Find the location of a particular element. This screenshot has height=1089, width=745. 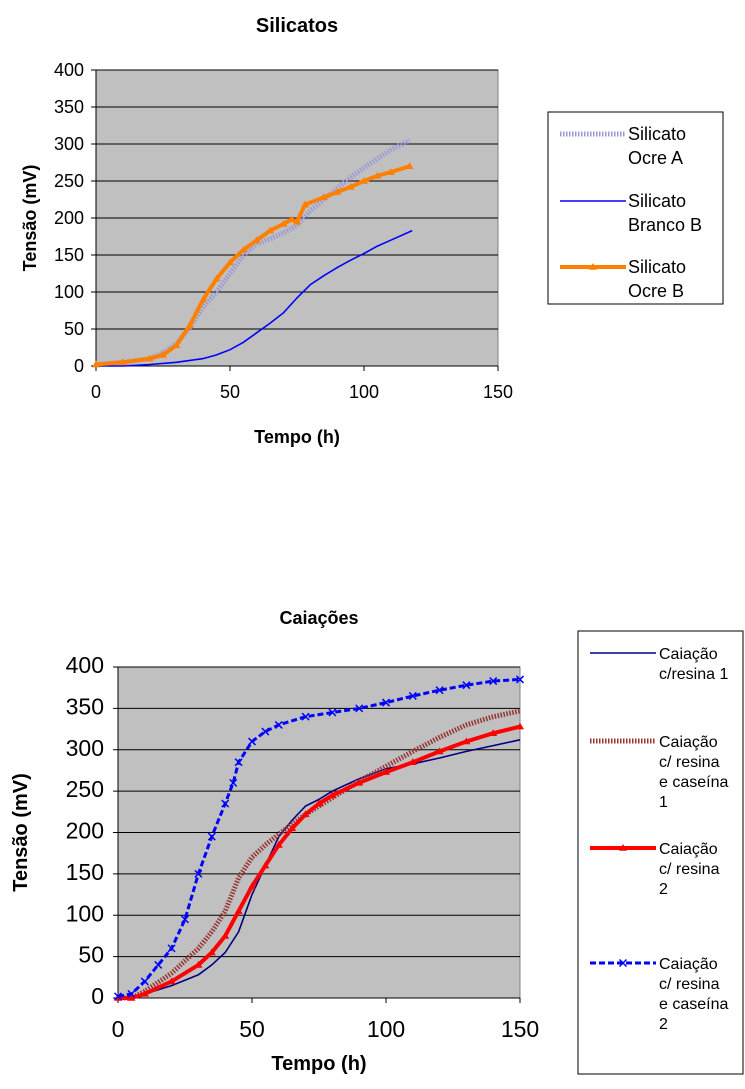

legend-box is located at coordinates (635, 208).